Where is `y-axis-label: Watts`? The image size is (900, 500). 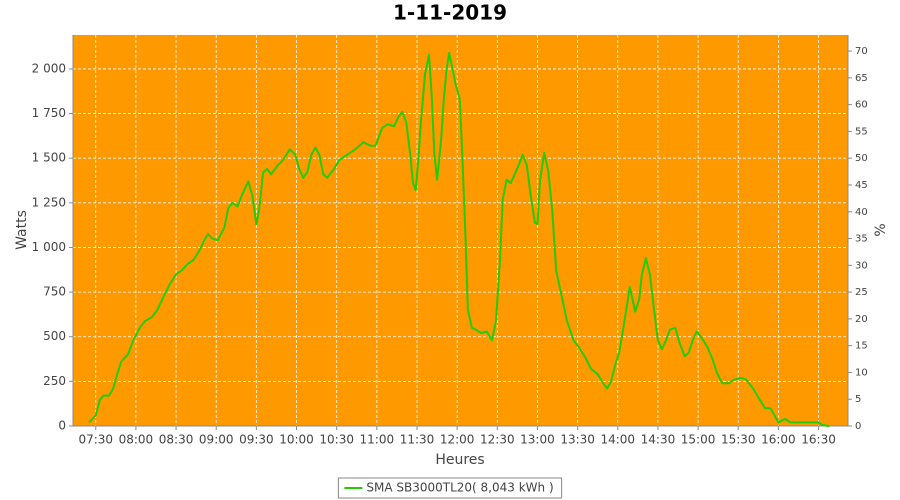
y-axis-label: Watts is located at coordinates (22, 230).